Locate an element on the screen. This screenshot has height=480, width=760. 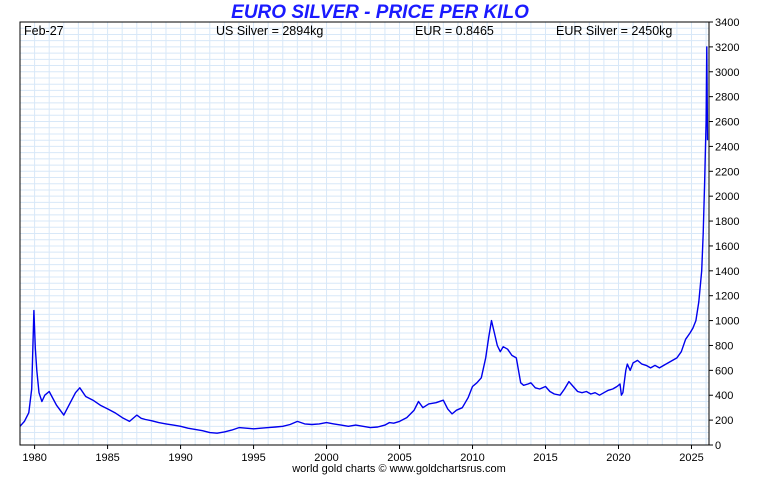
y-tick-label: 2600 is located at coordinates (727, 123).